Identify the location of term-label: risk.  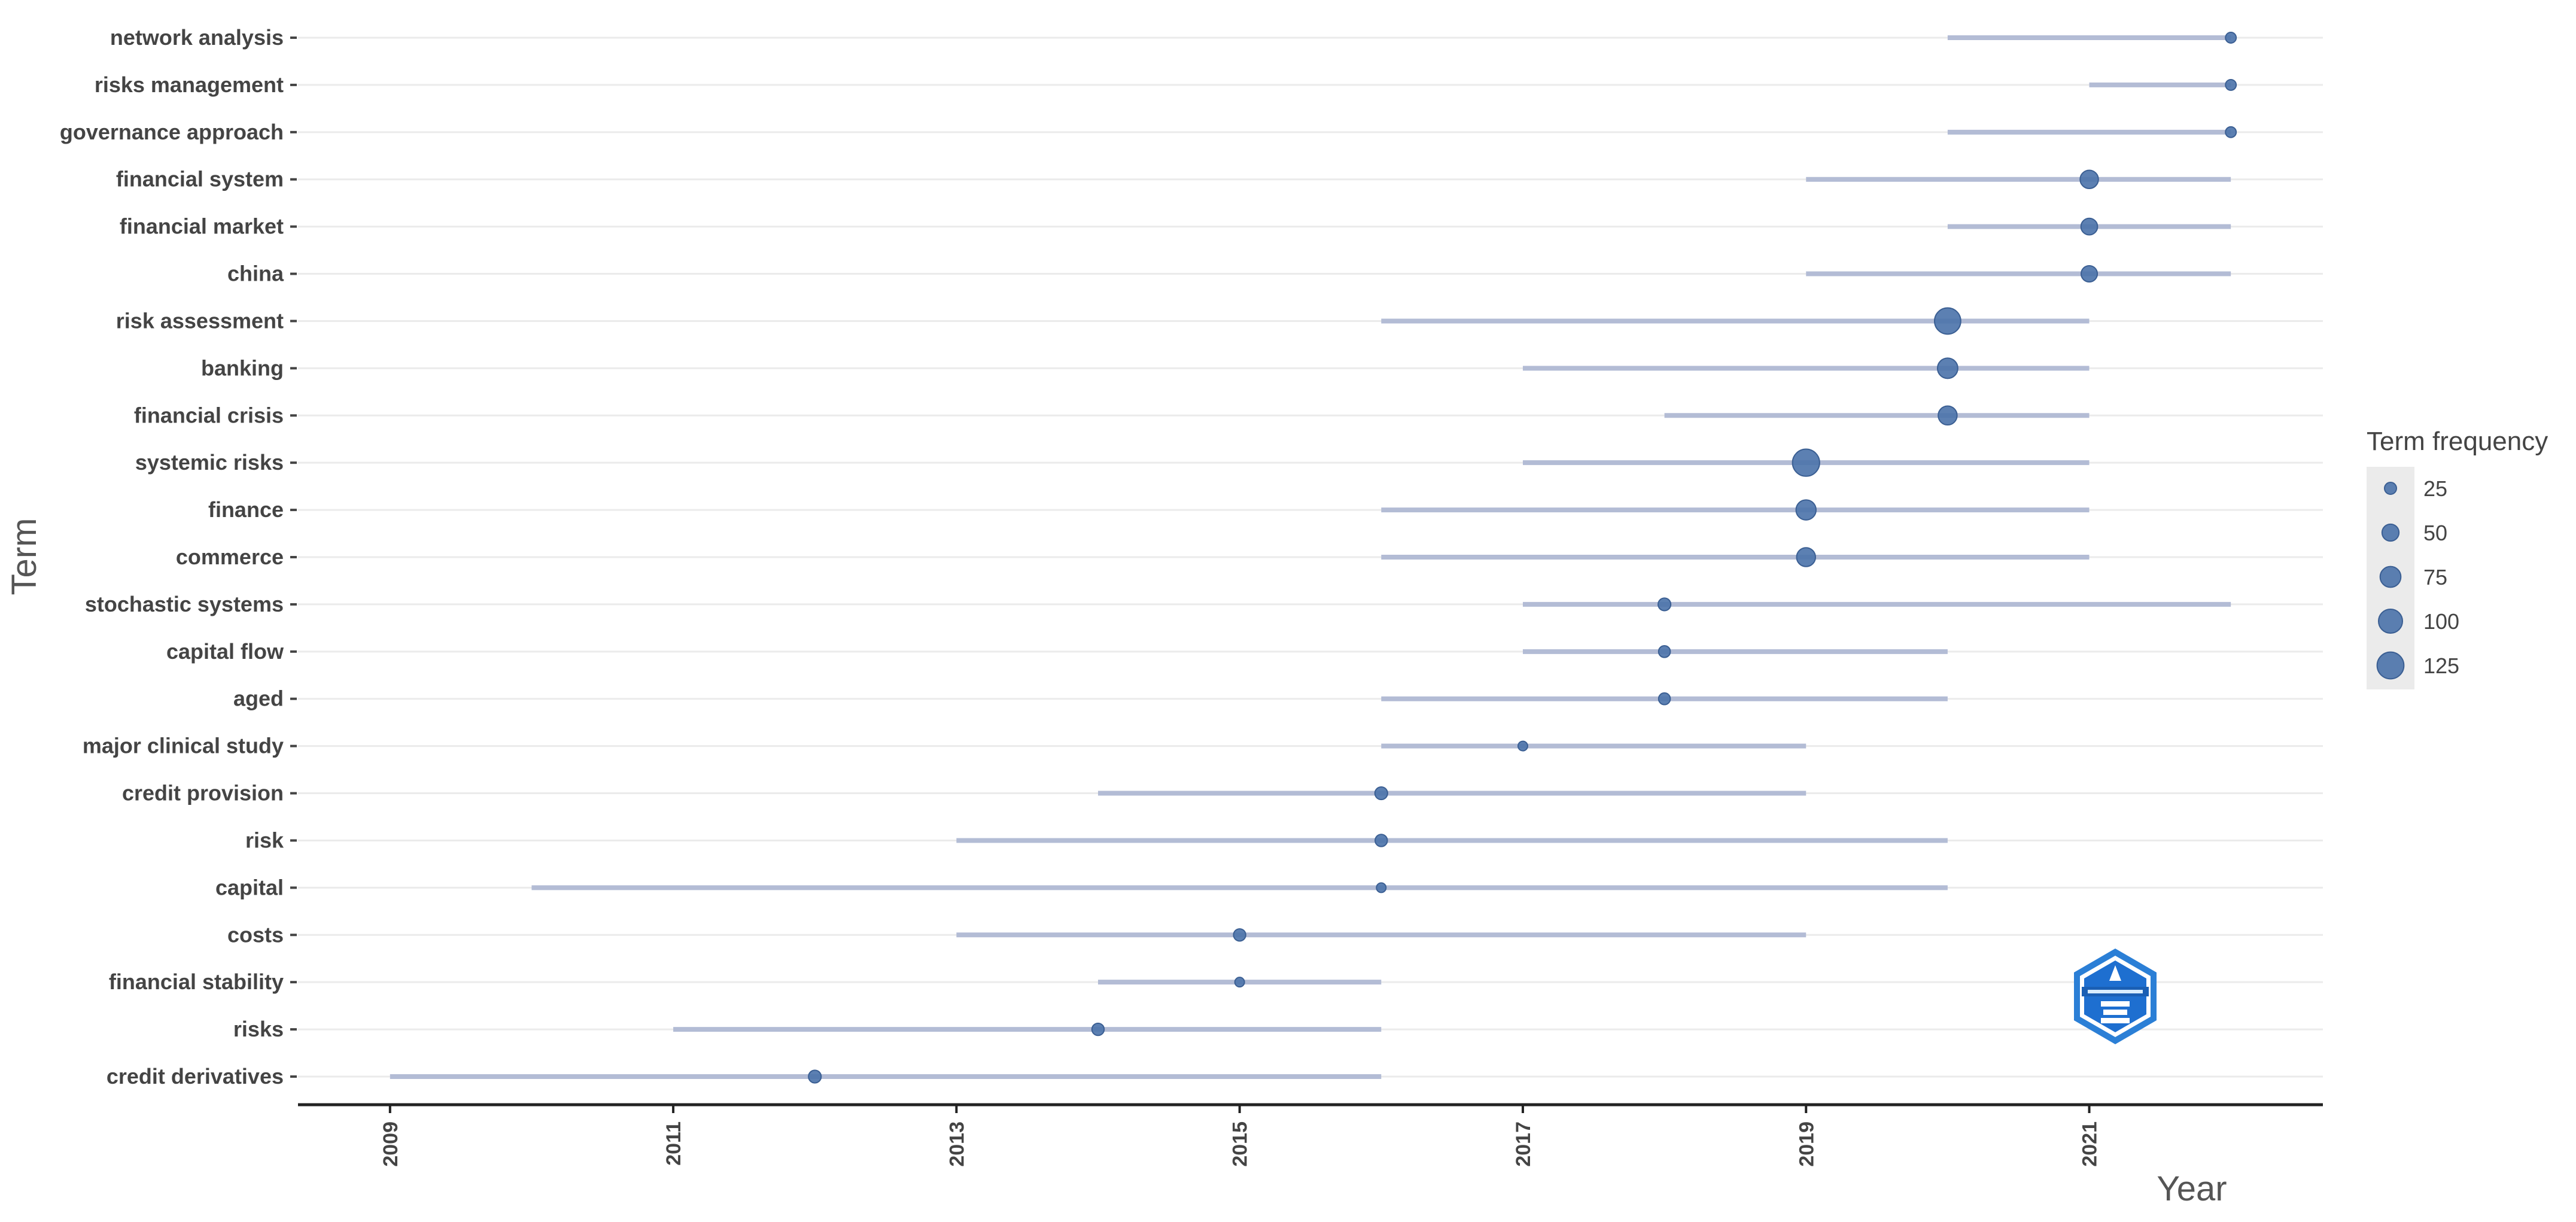
(264, 840).